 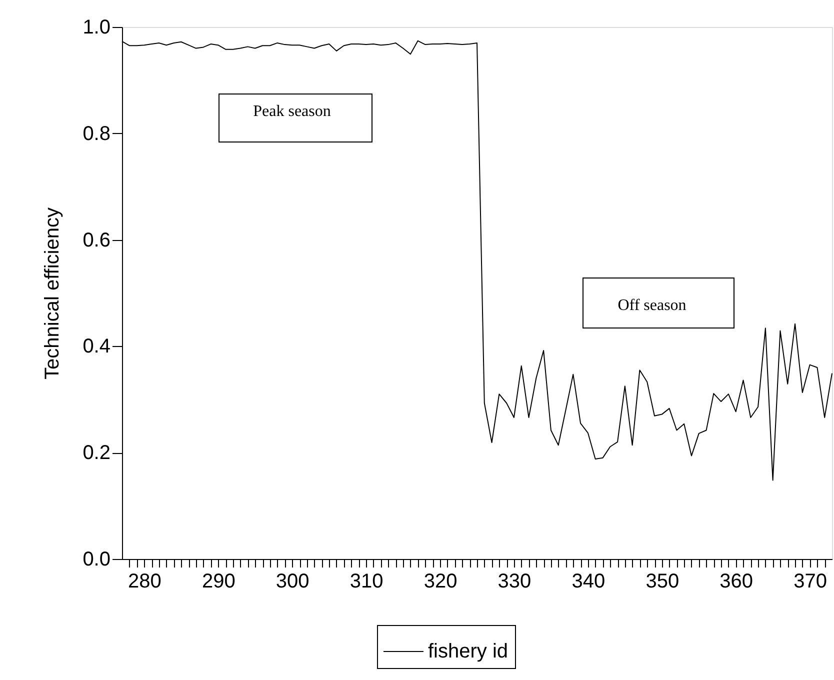 I want to click on y-tick-label: 0.4, so click(x=96, y=347).